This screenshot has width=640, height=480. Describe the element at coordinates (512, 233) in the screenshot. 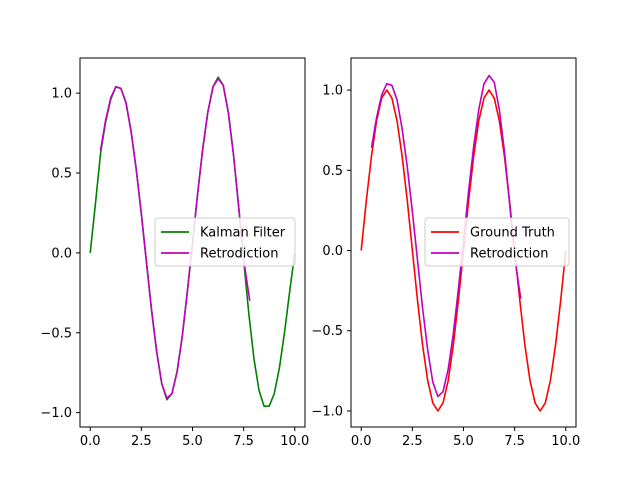

I see `legend-label: Ground Truth` at that location.